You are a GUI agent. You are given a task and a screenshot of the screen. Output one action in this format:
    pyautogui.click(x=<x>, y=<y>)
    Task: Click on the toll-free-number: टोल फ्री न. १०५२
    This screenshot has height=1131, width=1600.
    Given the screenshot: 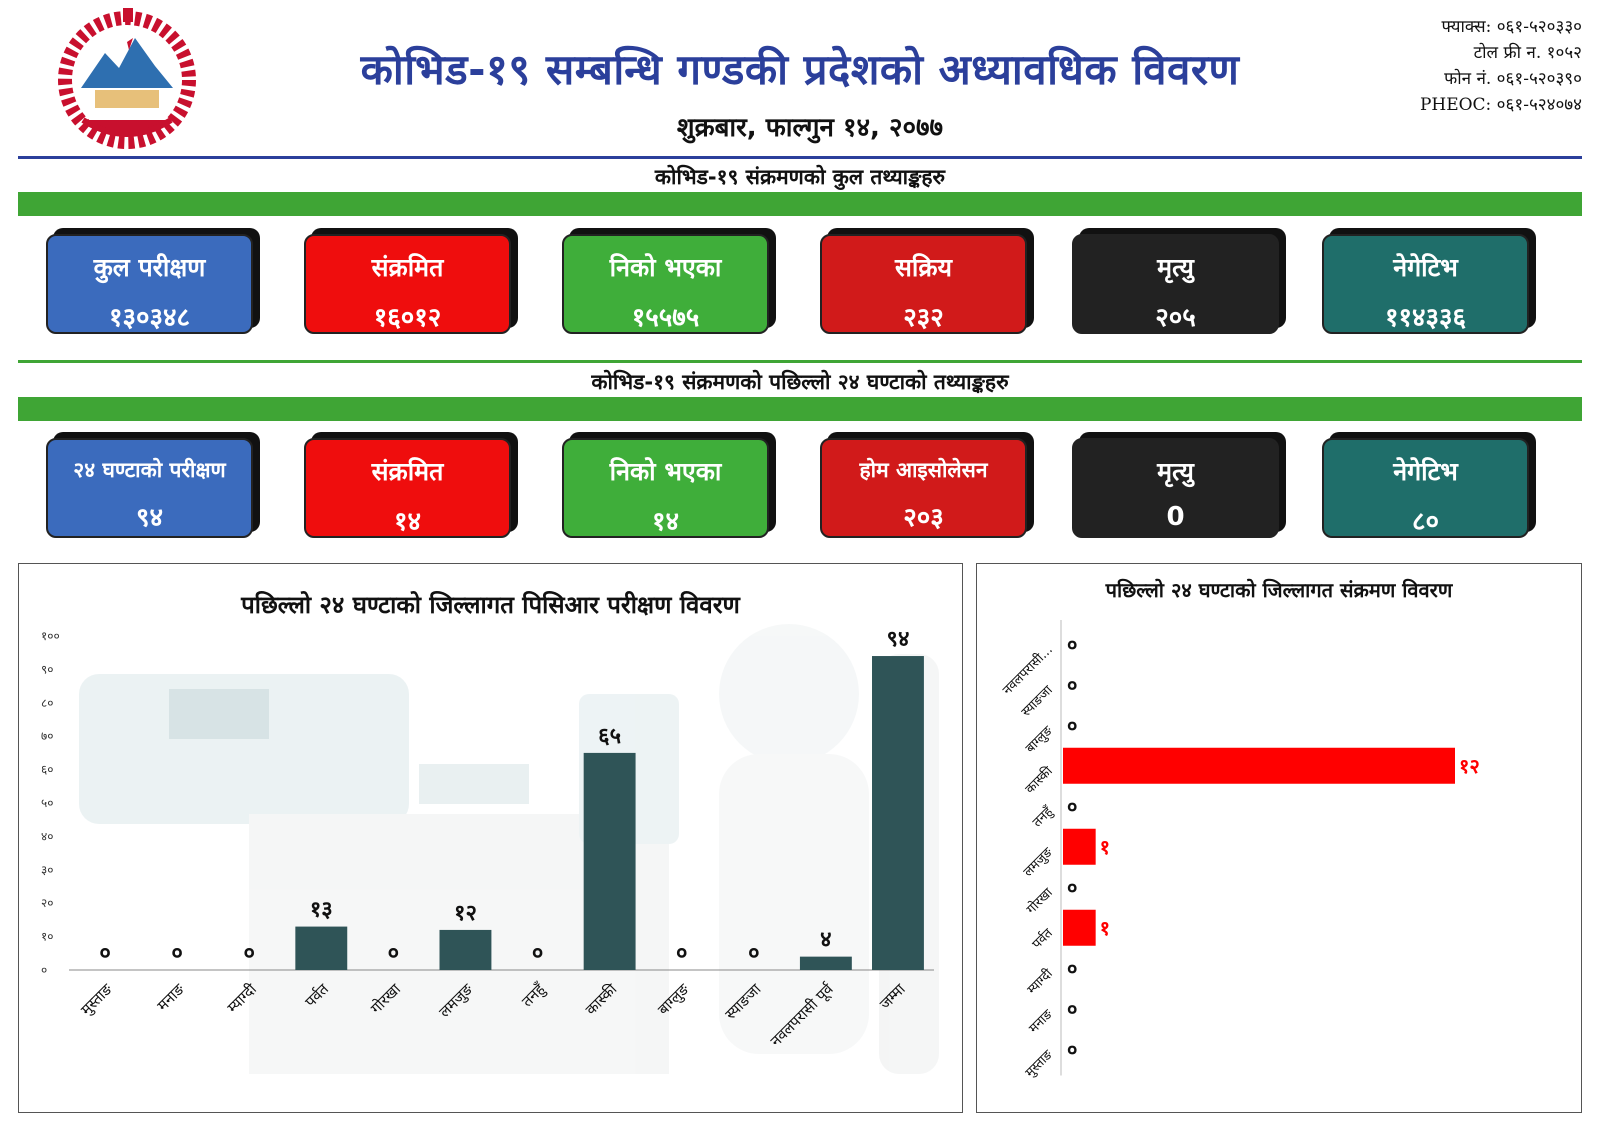 What is the action you would take?
    pyautogui.click(x=1527, y=53)
    